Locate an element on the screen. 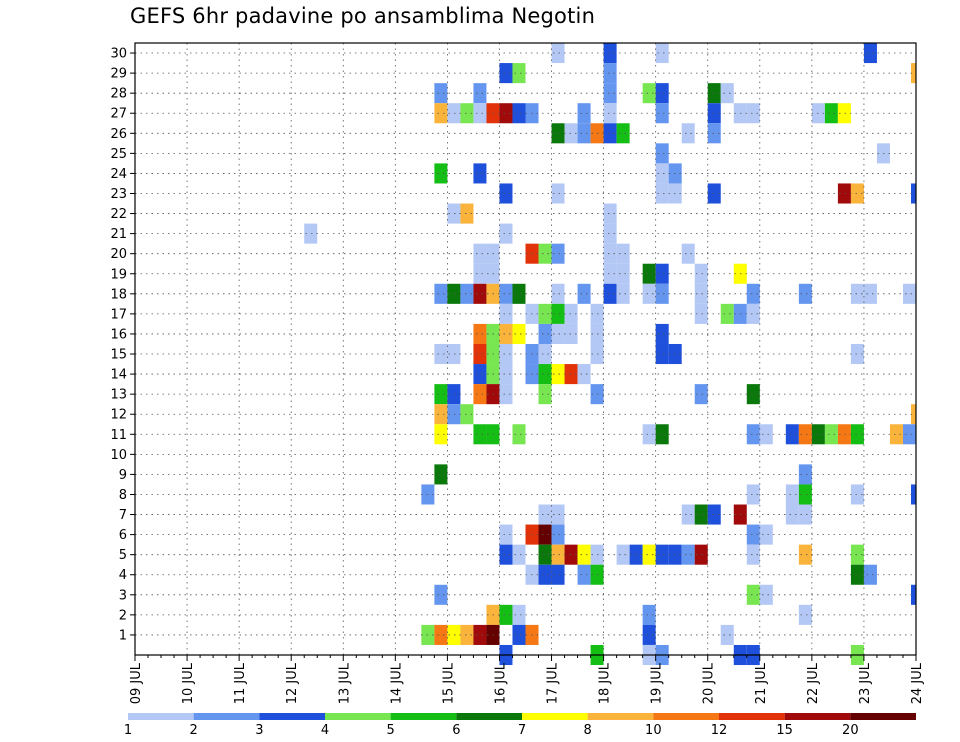  y-tick-label: 7 is located at coordinates (123, 515).